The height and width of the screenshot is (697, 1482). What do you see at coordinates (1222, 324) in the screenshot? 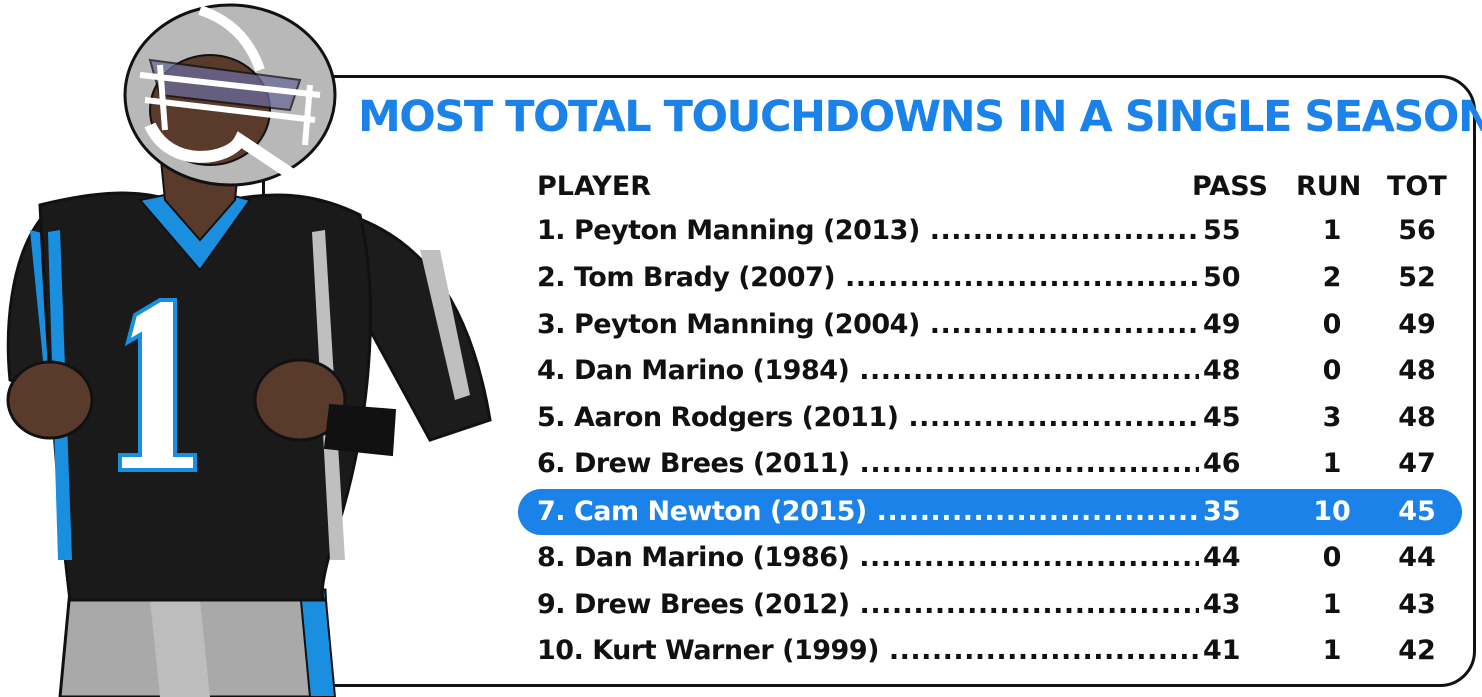
I see `pass-td: 49` at bounding box center [1222, 324].